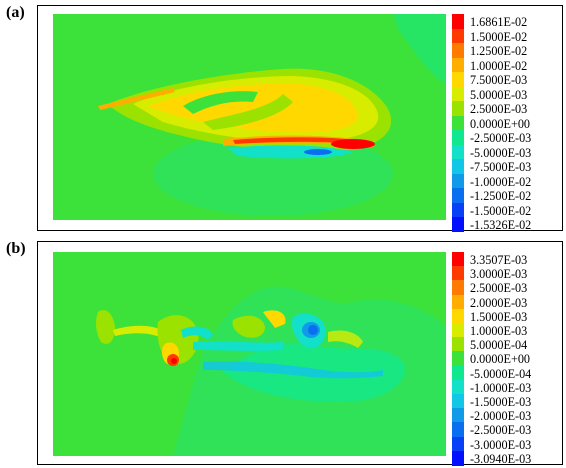 The height and width of the screenshot is (468, 566). What do you see at coordinates (15, 12) in the screenshot?
I see `panel-a-label: (a)` at bounding box center [15, 12].